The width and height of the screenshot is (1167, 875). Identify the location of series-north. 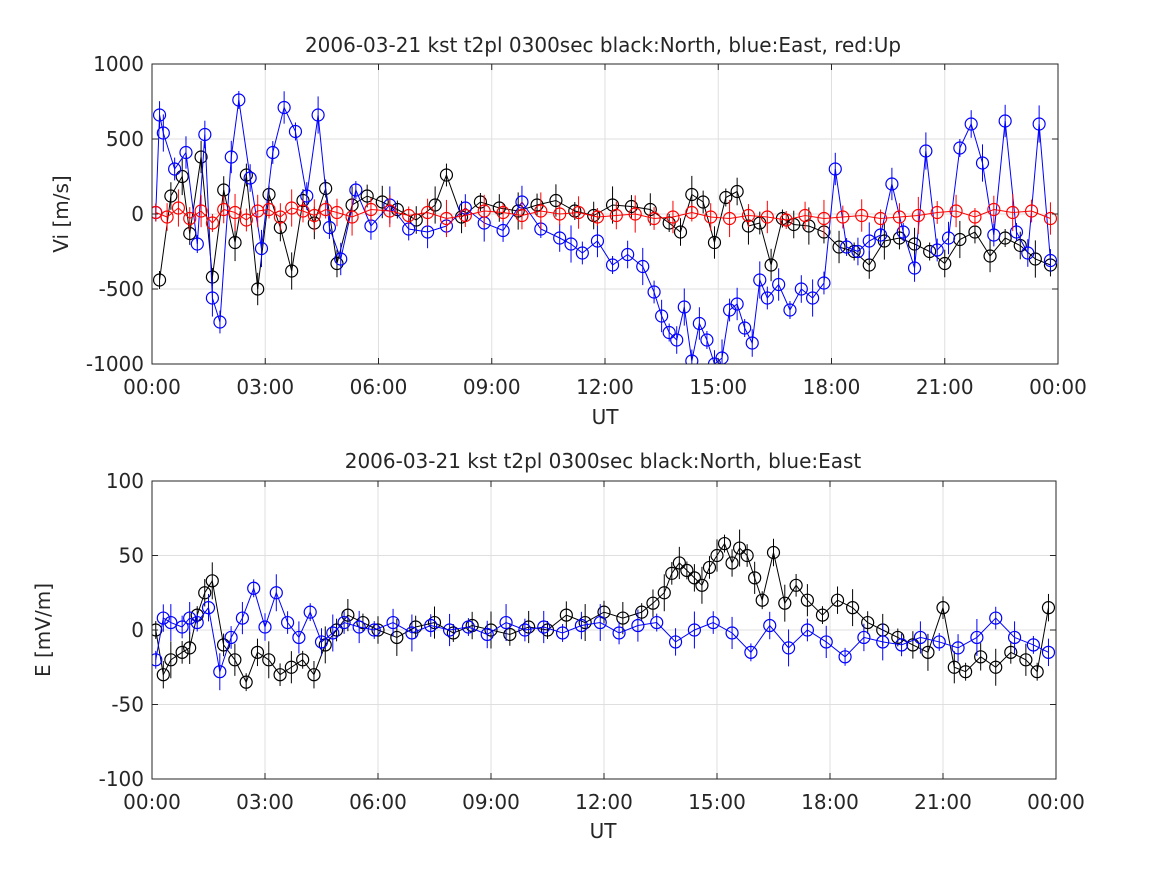
(604, 610).